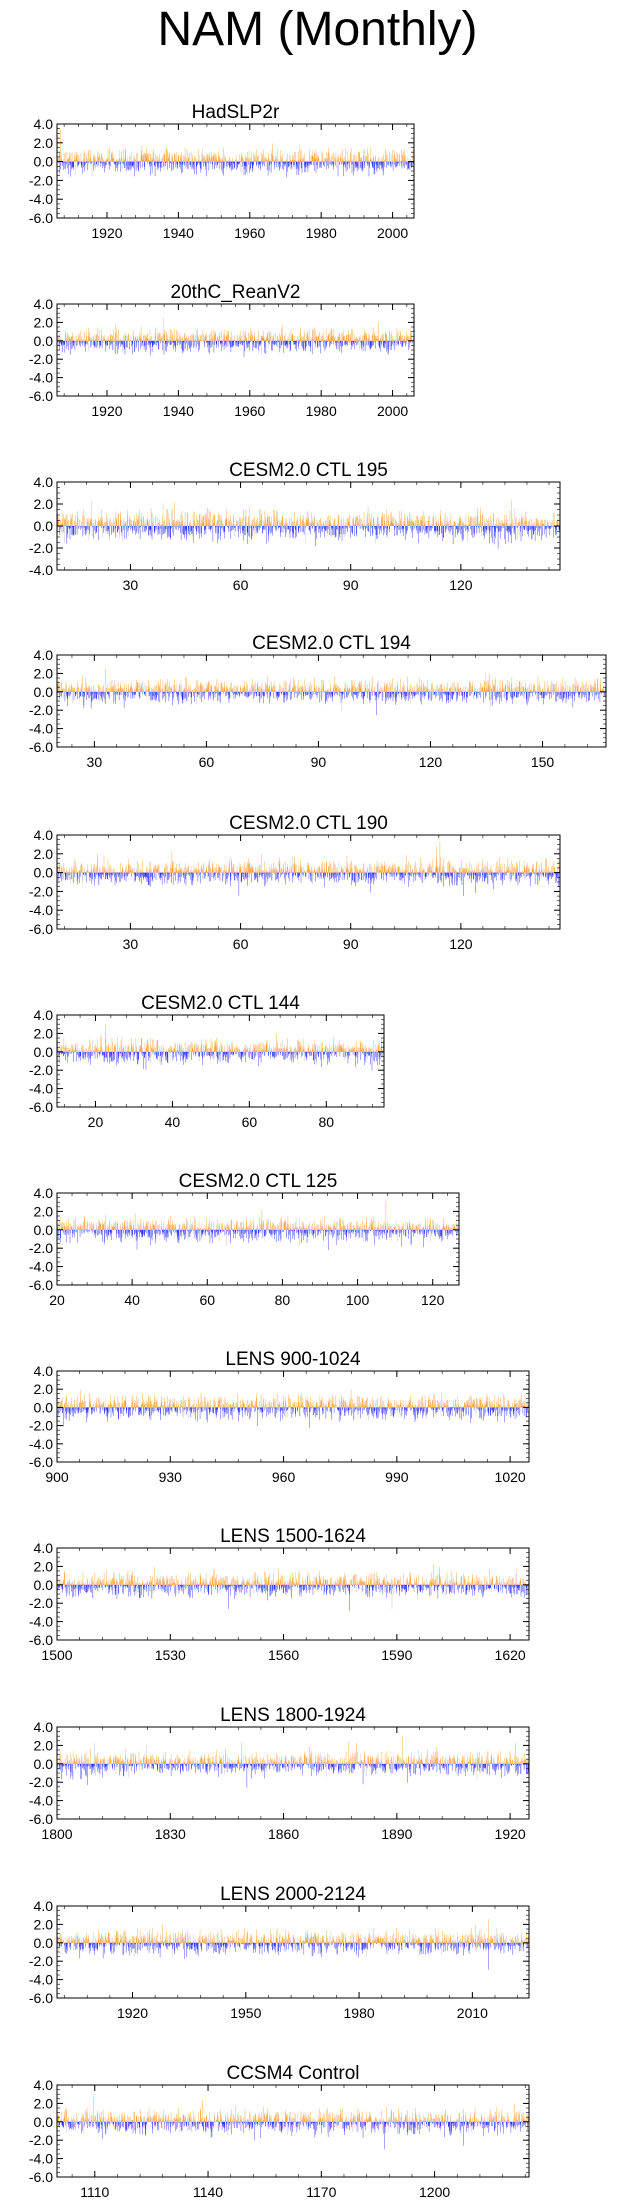  Describe the element at coordinates (461, 585) in the screenshot. I see `x-tick-label: 120` at that location.